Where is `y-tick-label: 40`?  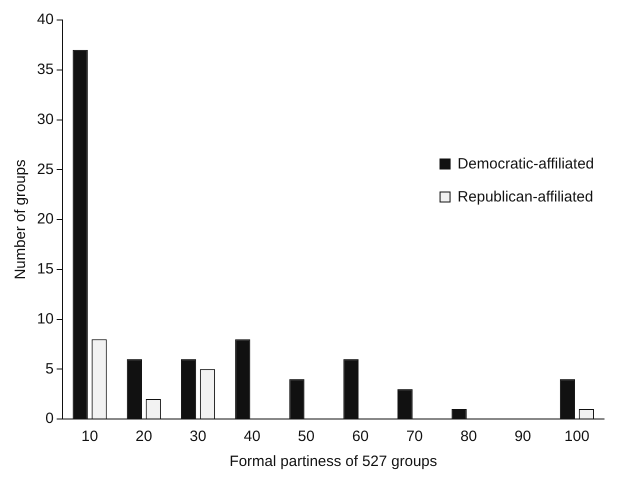
y-tick-label: 40 is located at coordinates (45, 19).